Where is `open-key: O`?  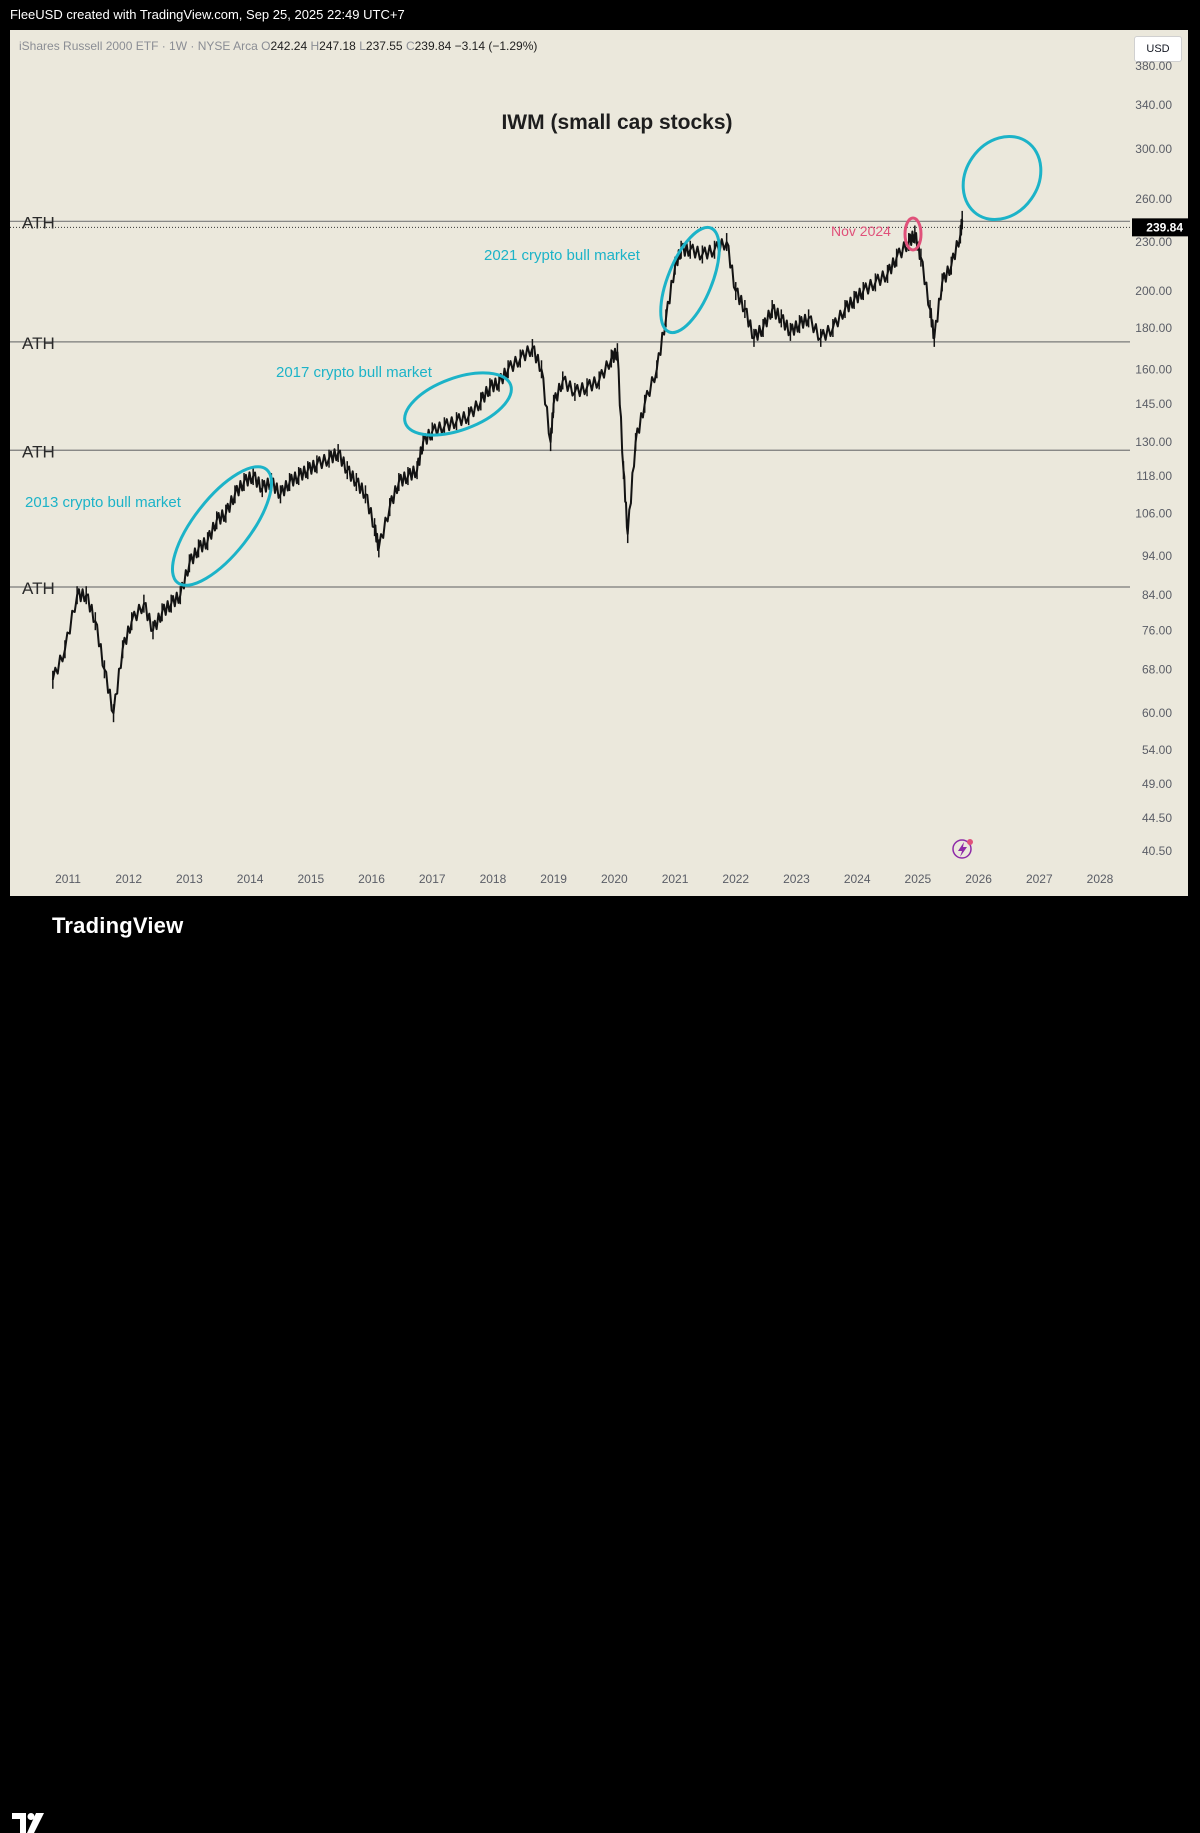
open-key: O is located at coordinates (266, 46).